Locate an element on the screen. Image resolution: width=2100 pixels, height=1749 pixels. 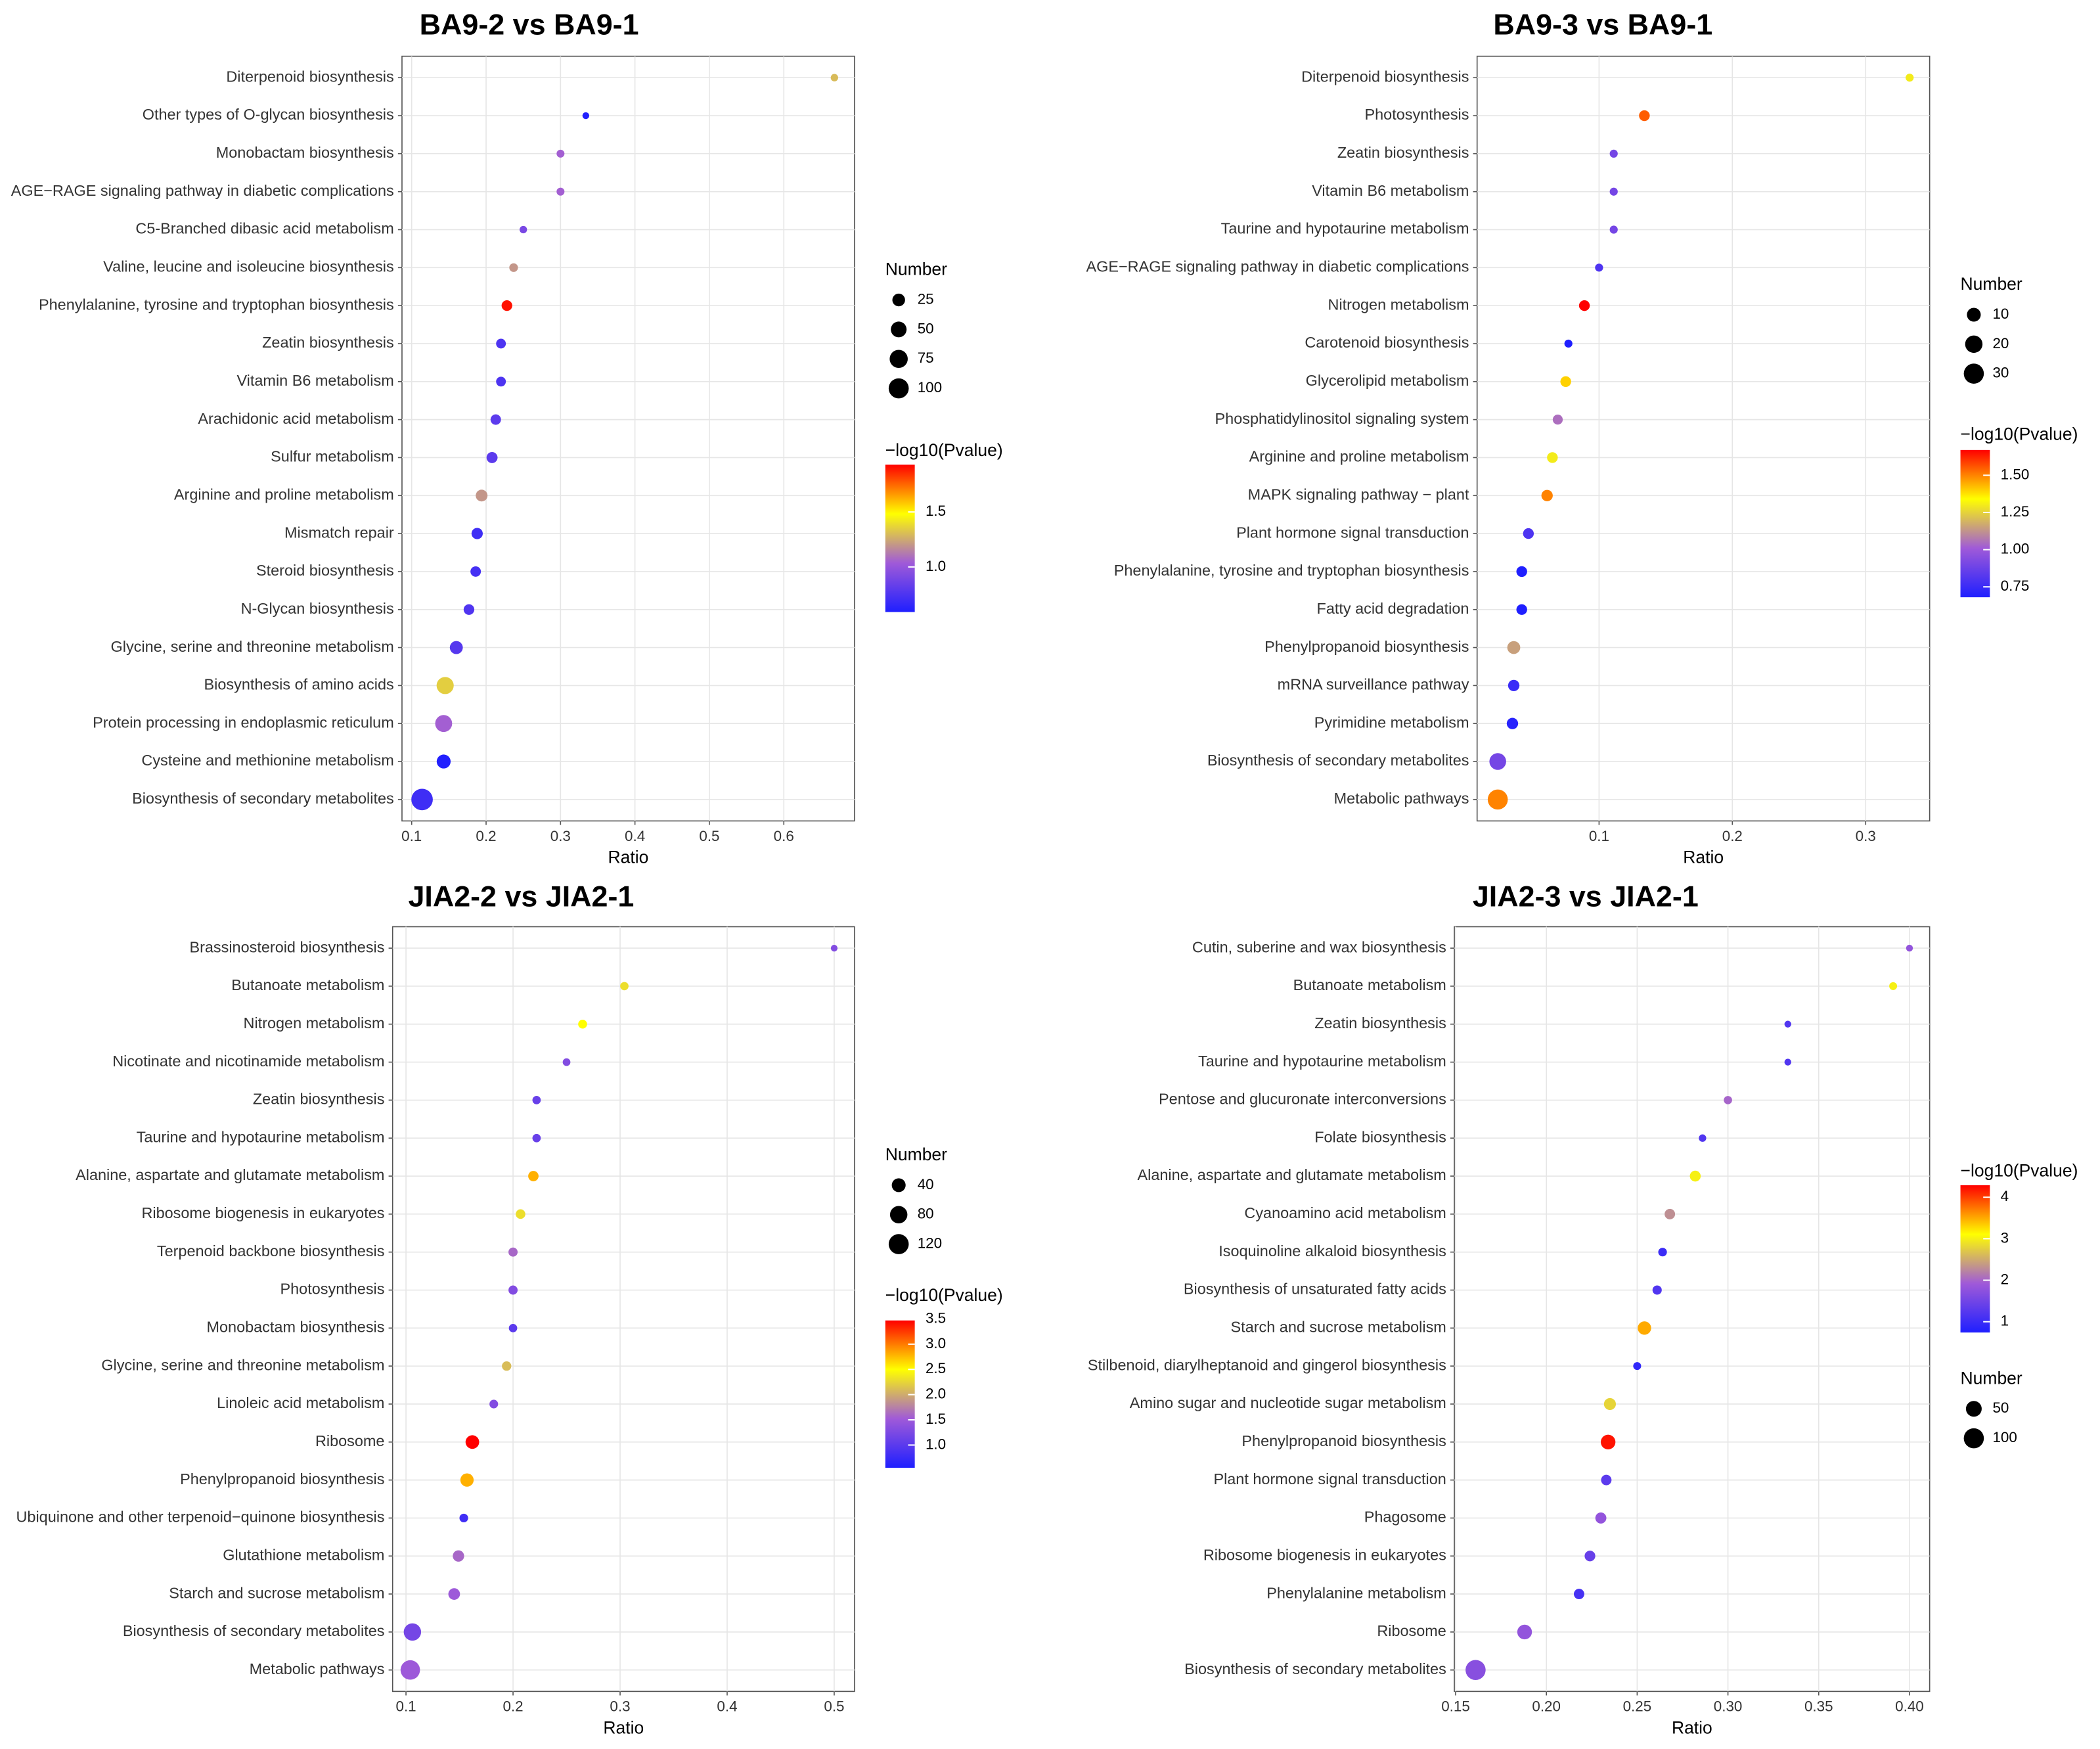
color-bar is located at coordinates (900, 539).